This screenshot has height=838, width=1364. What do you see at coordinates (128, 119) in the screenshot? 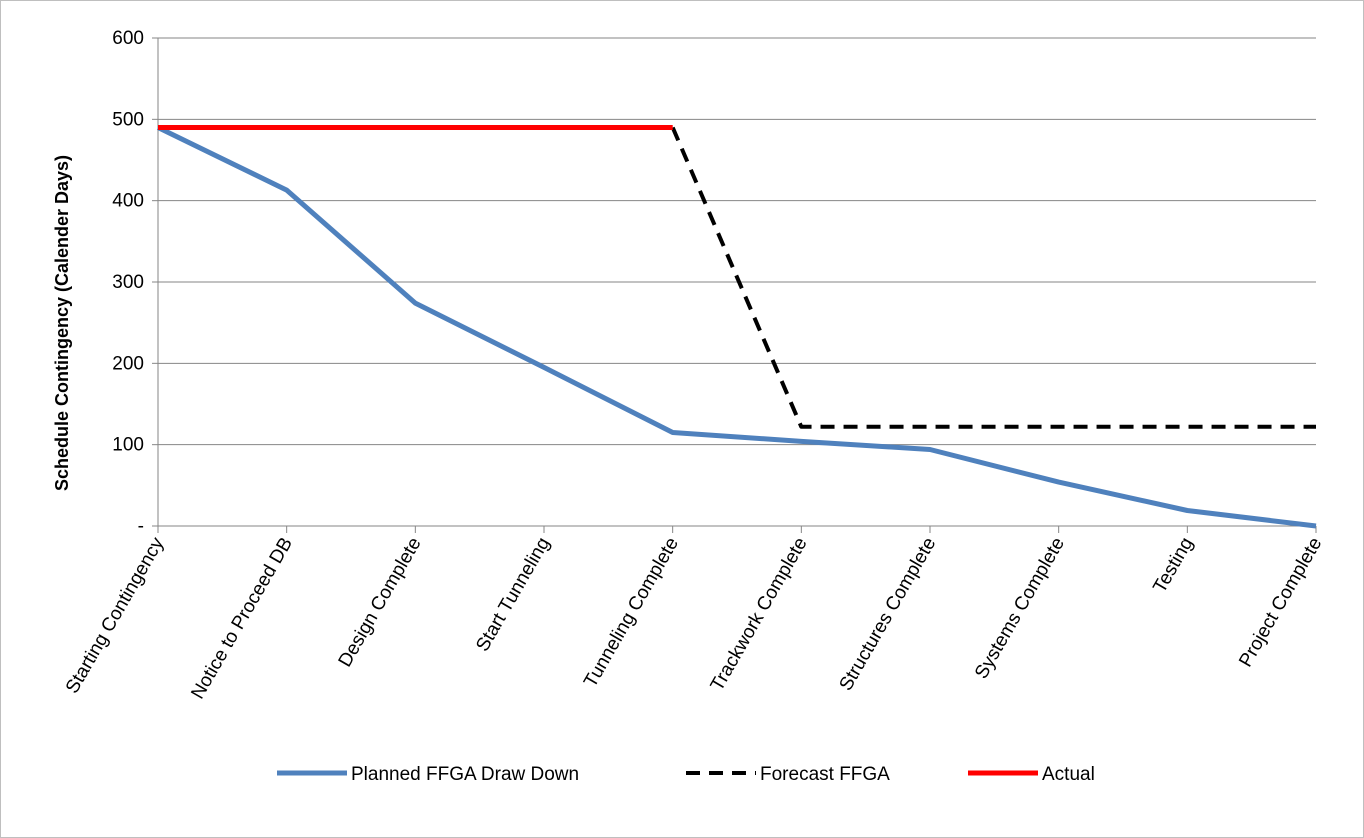
I see `y-tick-label: 500` at bounding box center [128, 119].